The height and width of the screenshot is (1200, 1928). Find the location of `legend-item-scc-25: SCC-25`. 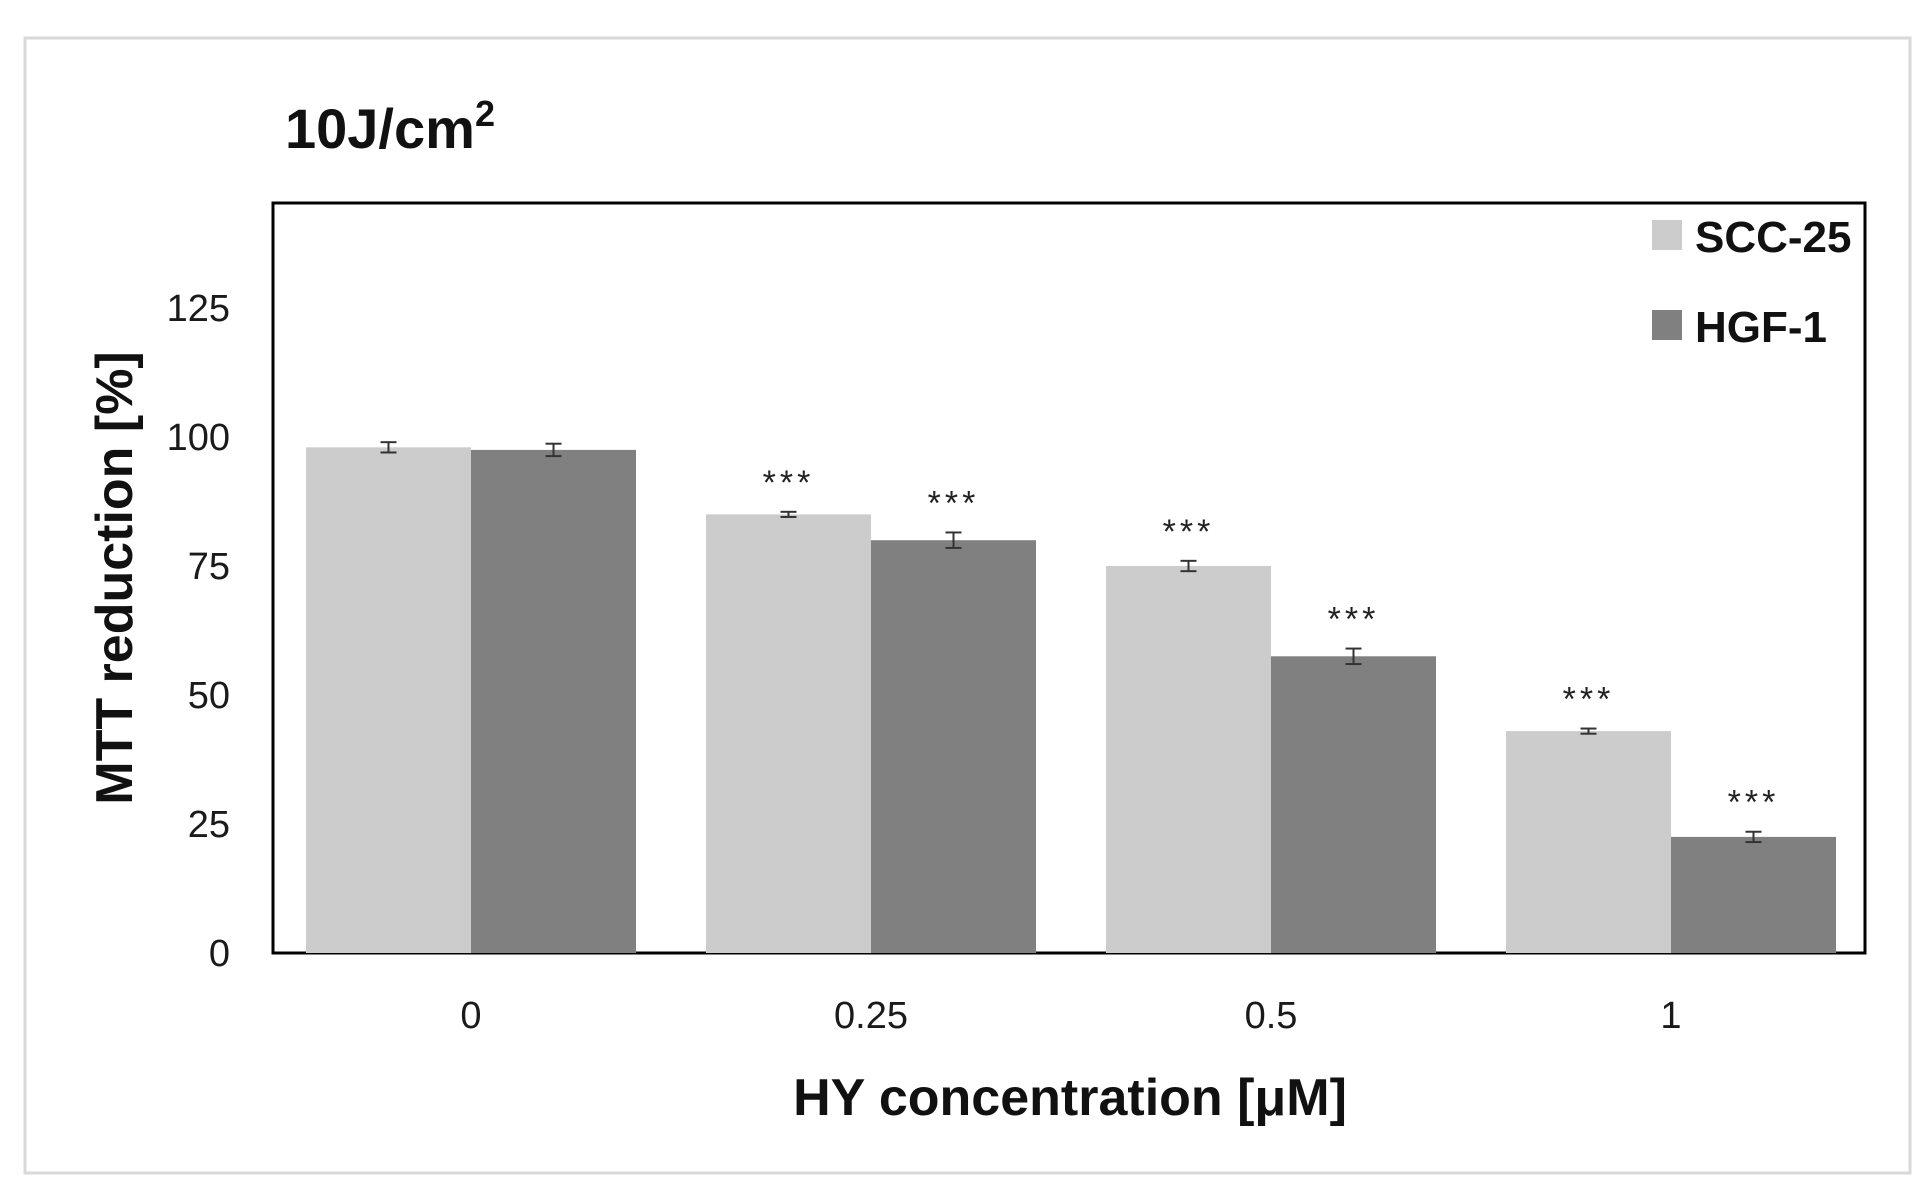

legend-item-scc-25: SCC-25 is located at coordinates (1752, 237).